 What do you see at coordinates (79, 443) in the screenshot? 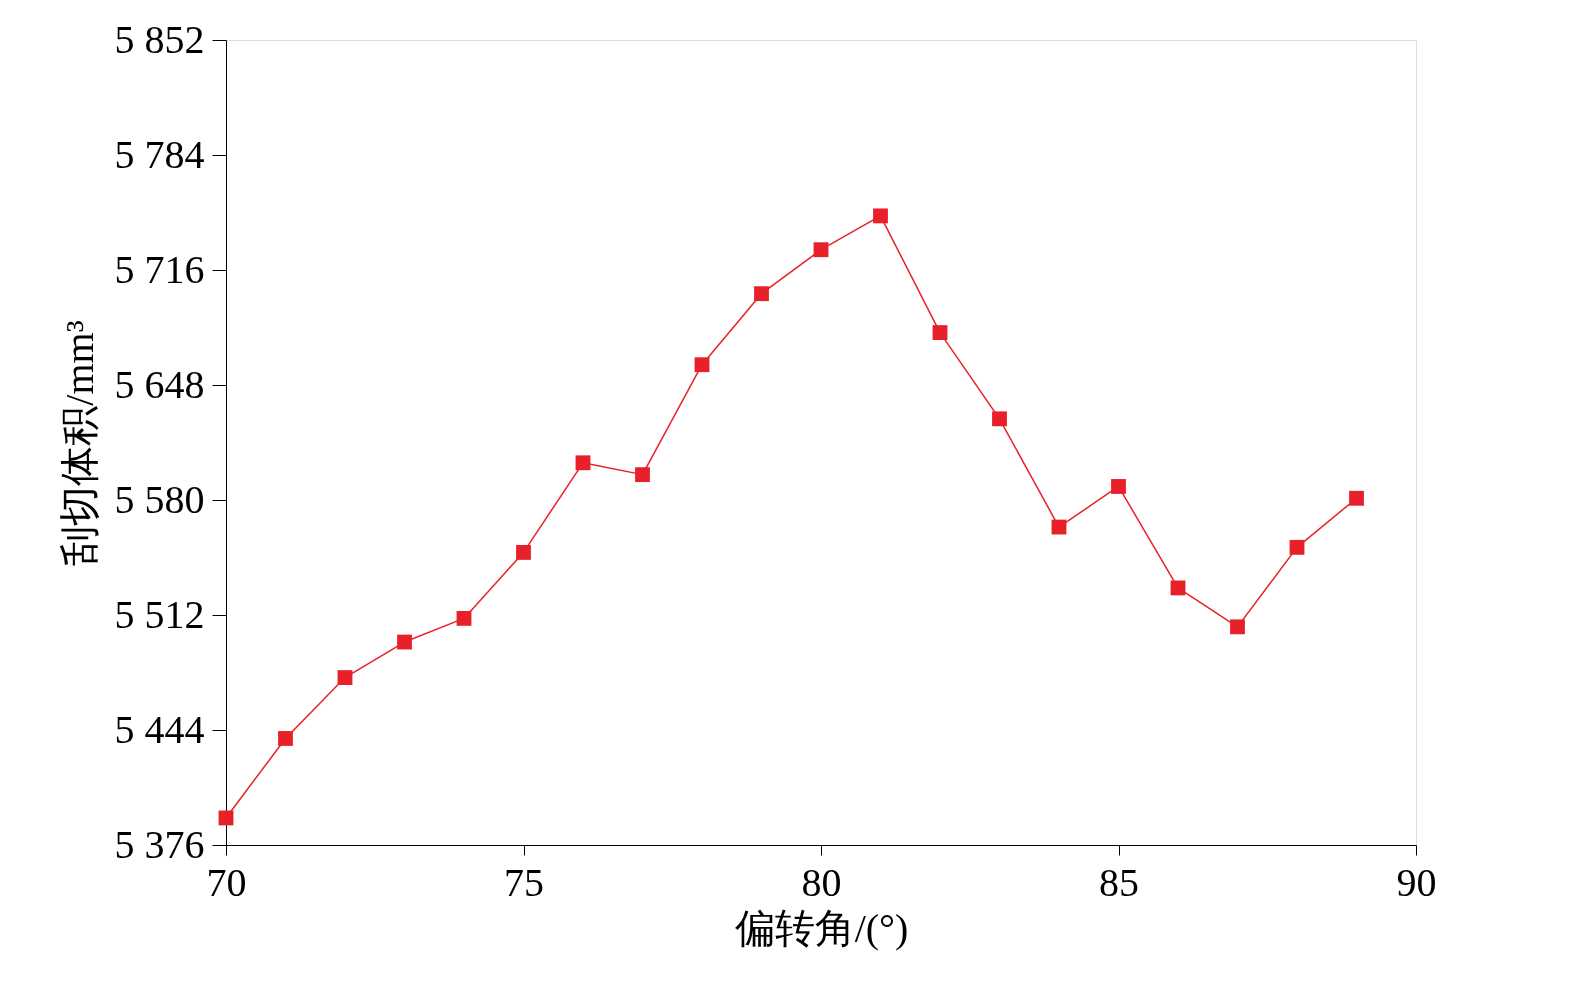
I see `y-axis-title: 刮切体积/mm³` at bounding box center [79, 443].